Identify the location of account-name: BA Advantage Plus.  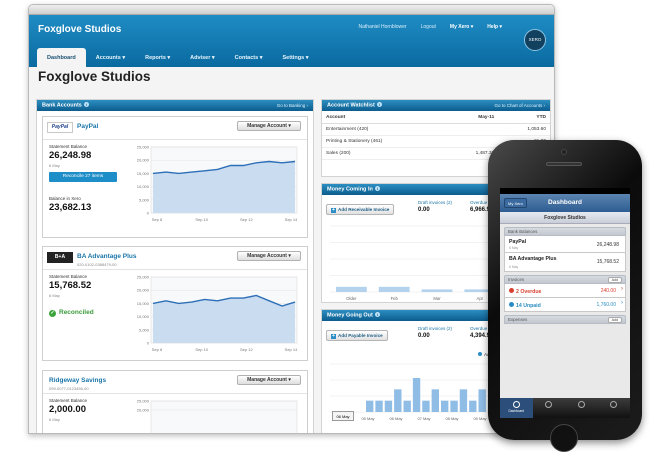
(107, 256).